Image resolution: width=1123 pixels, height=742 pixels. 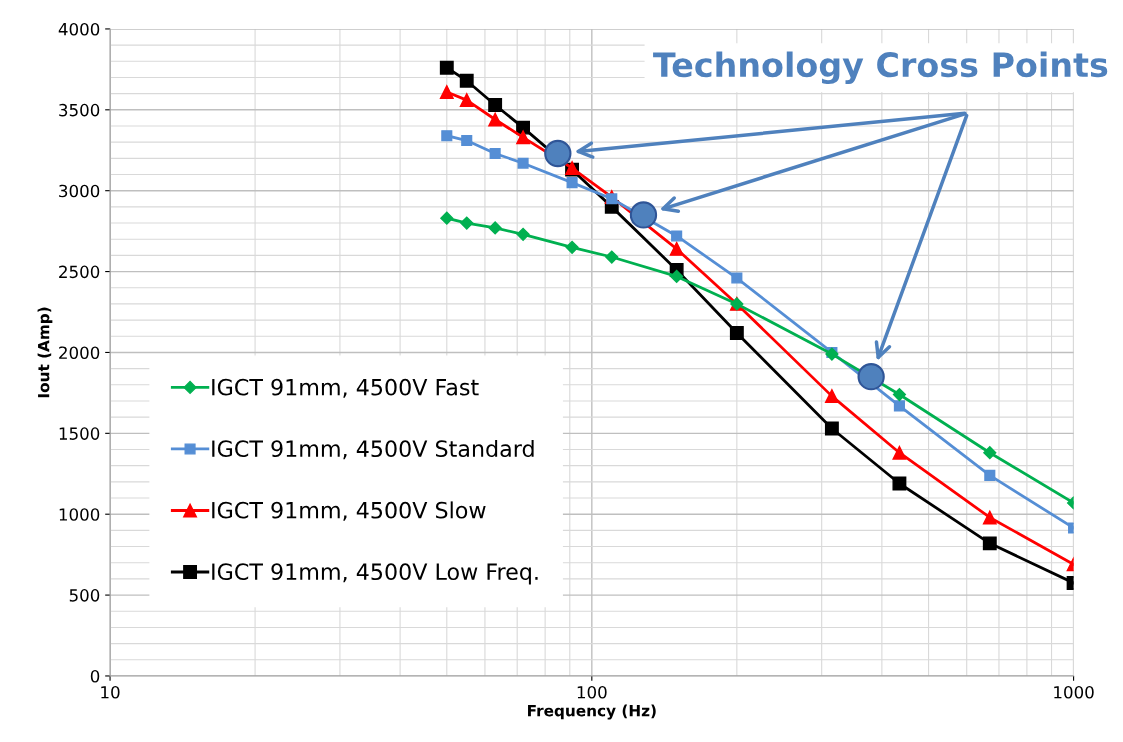 I want to click on y-axis-title: Iout (Amp), so click(x=45, y=352).